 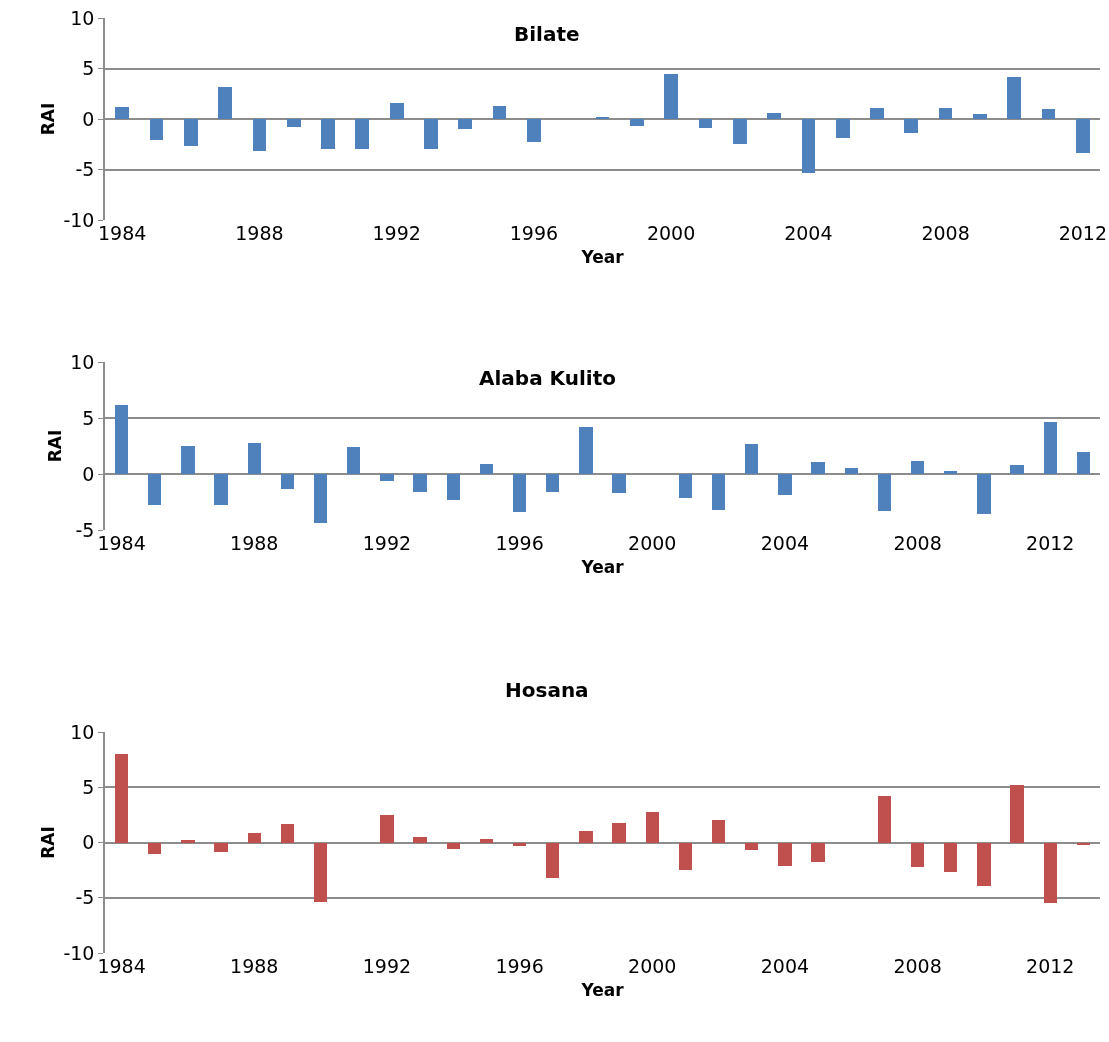 What do you see at coordinates (121, 966) in the screenshot?
I see `x-tick-label: 1984` at bounding box center [121, 966].